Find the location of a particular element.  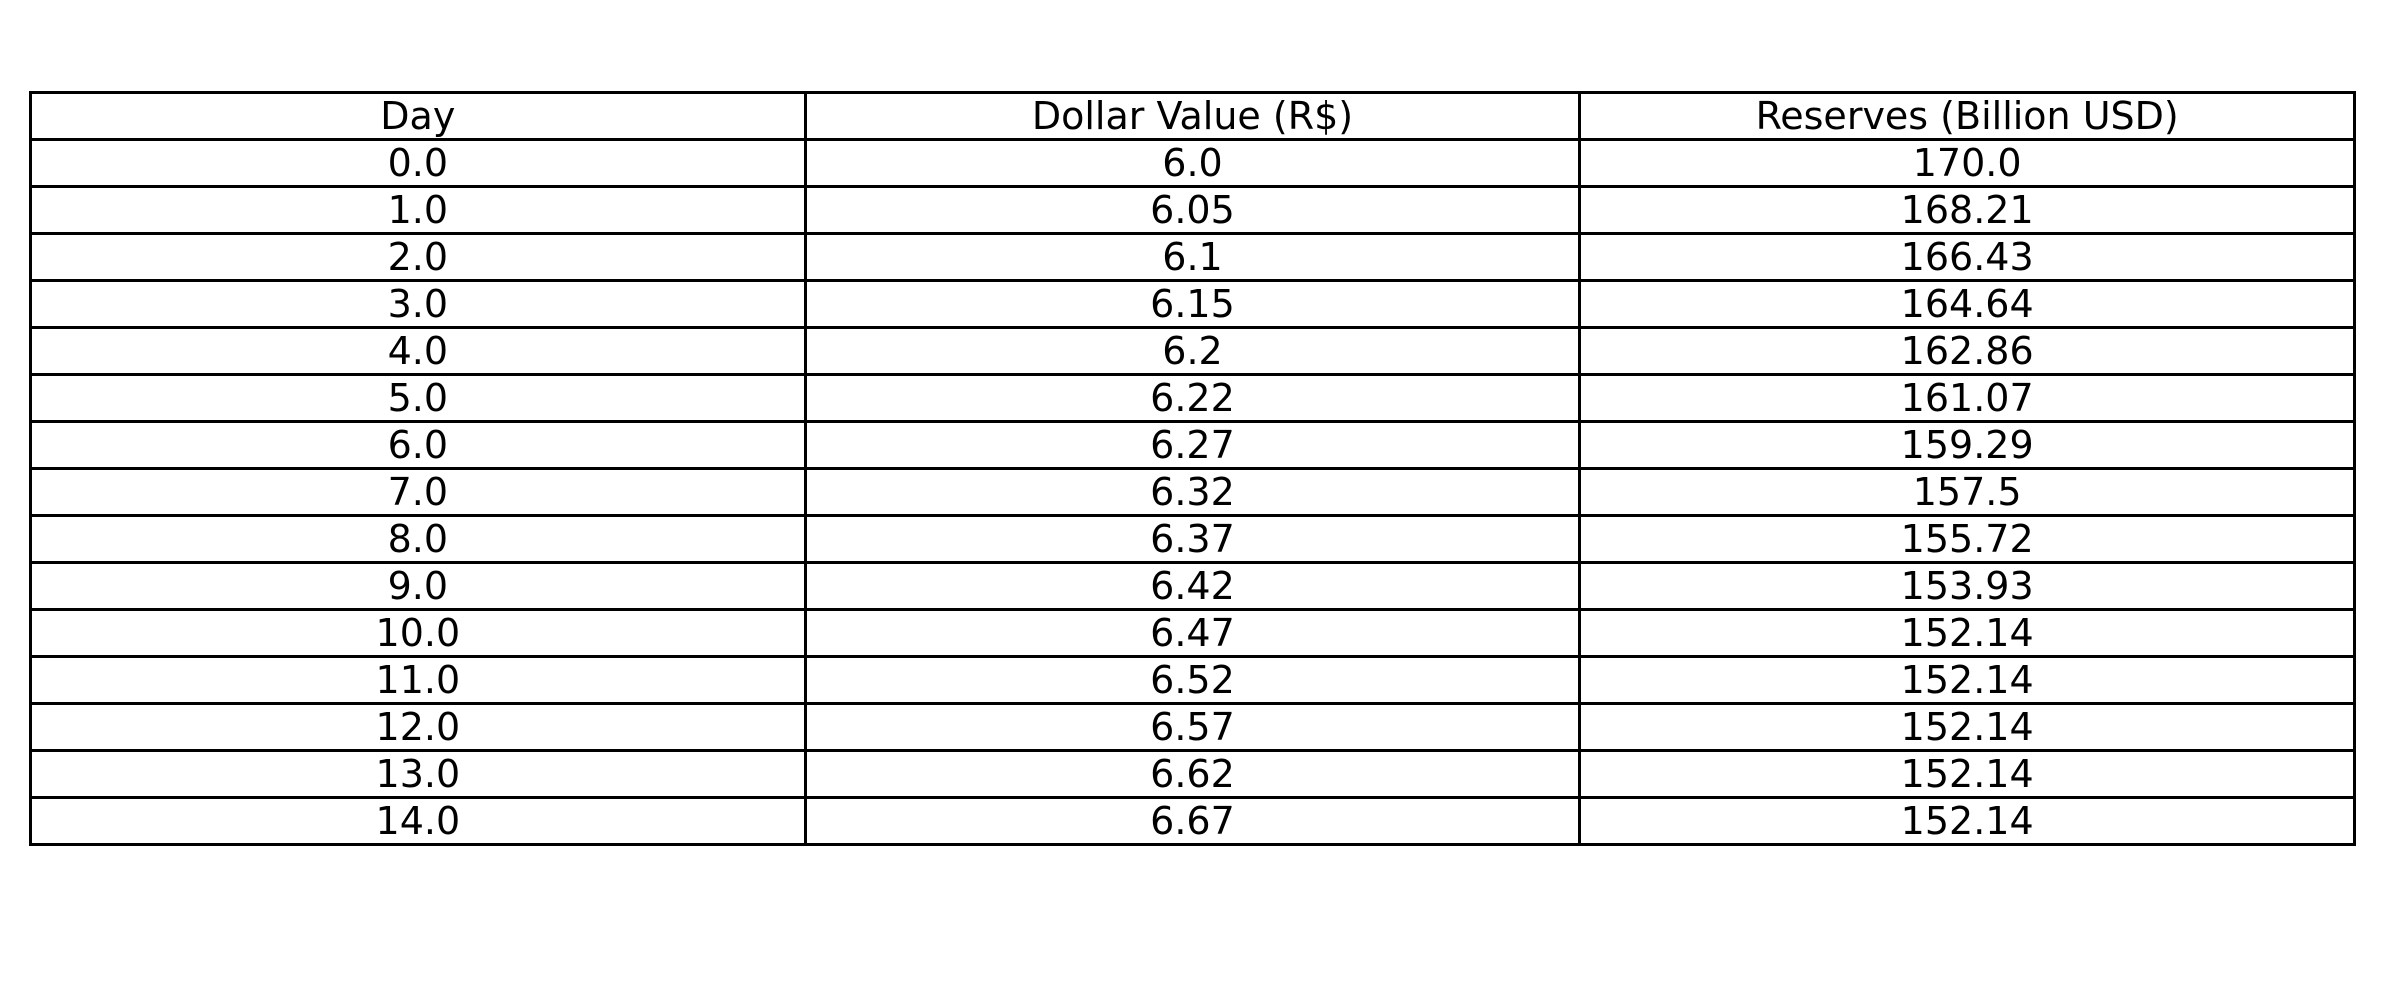

table-row: 8.0 6.37 155.72 is located at coordinates (1192, 539).